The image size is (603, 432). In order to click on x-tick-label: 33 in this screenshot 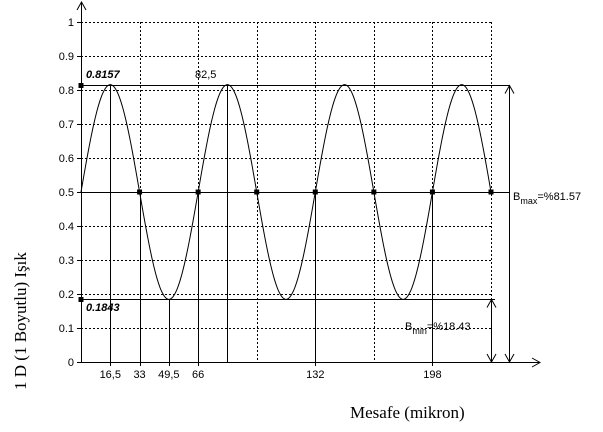, I will do `click(139, 375)`.